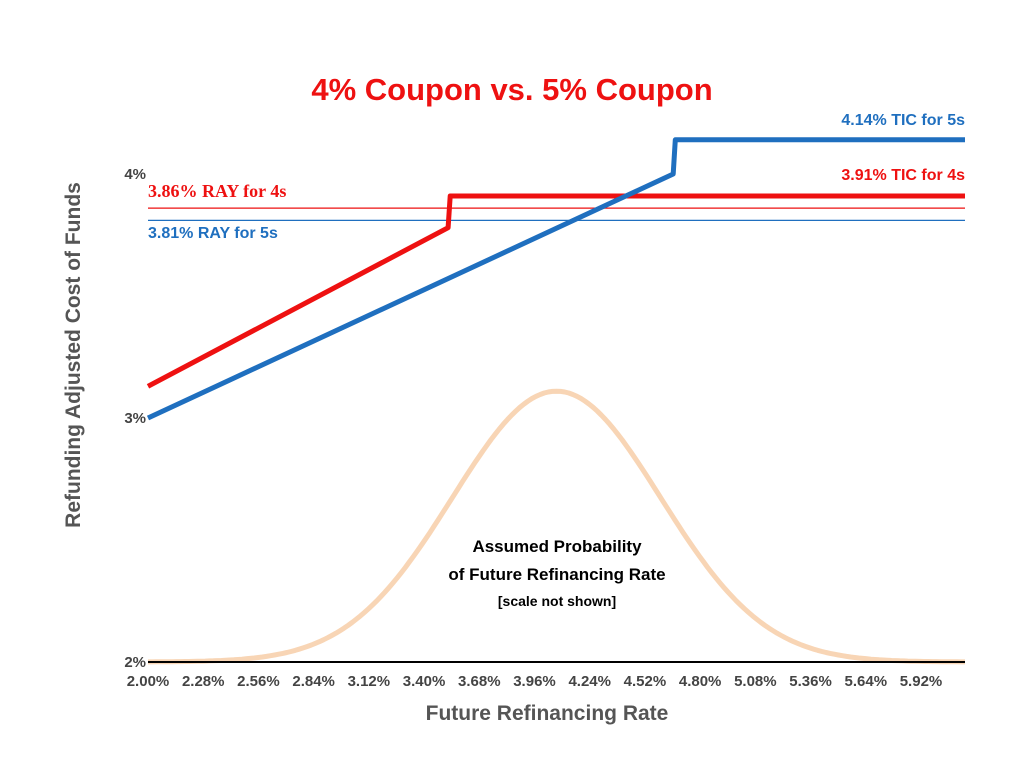 This screenshot has width=1024, height=768. I want to click on distribution-label-line3: [scale not shown], so click(557, 601).